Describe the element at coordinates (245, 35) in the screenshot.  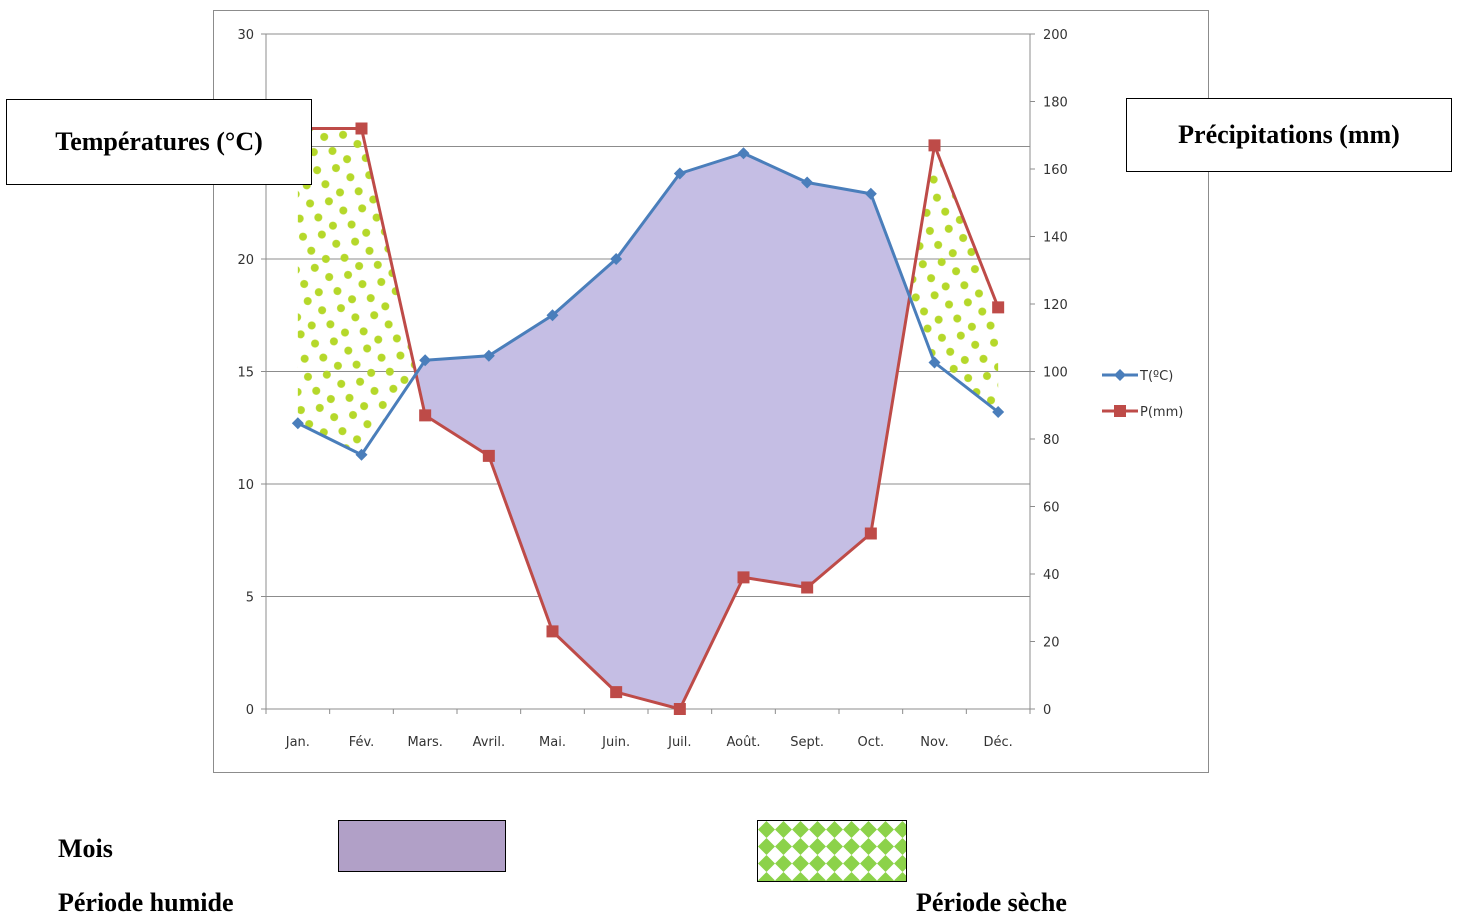
I see `y-left-tick-label: 30` at that location.